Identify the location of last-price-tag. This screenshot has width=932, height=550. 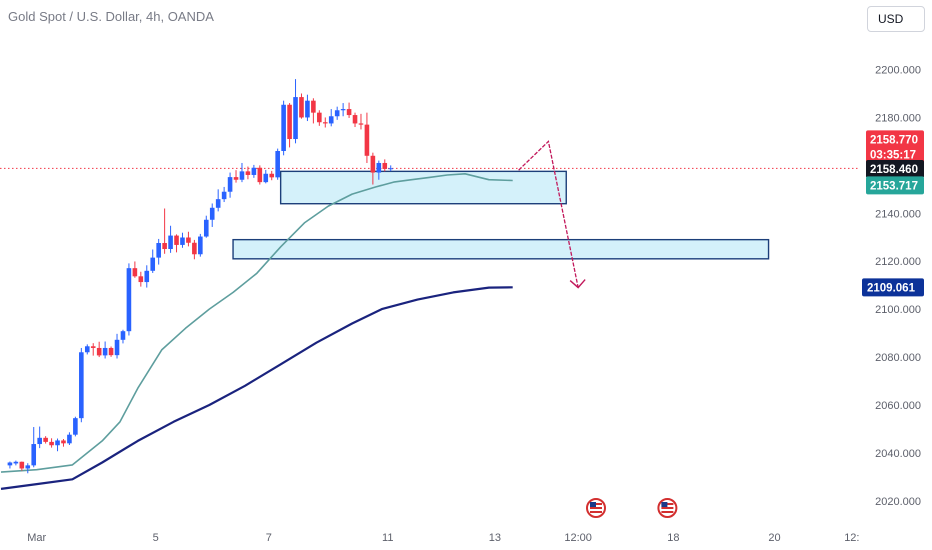
(895, 147).